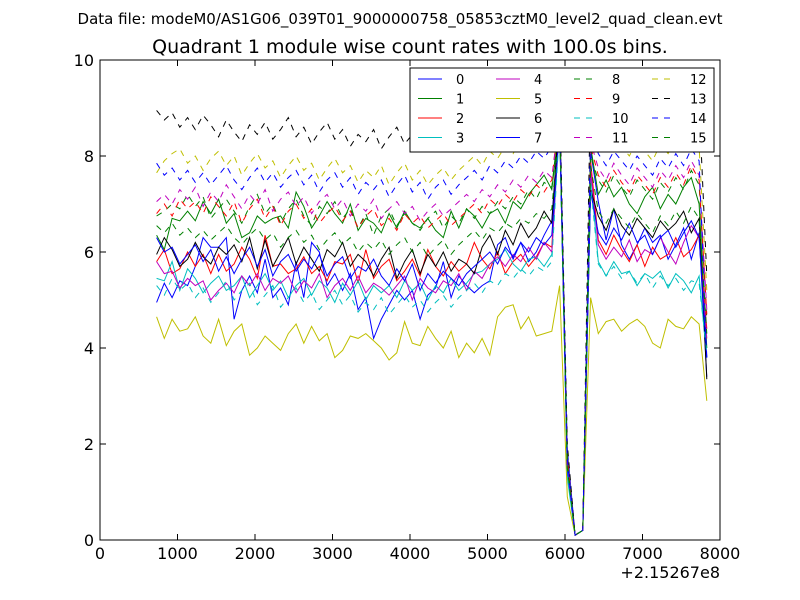 The height and width of the screenshot is (600, 800). What do you see at coordinates (538, 139) in the screenshot?
I see `legend-label-7: 7` at bounding box center [538, 139].